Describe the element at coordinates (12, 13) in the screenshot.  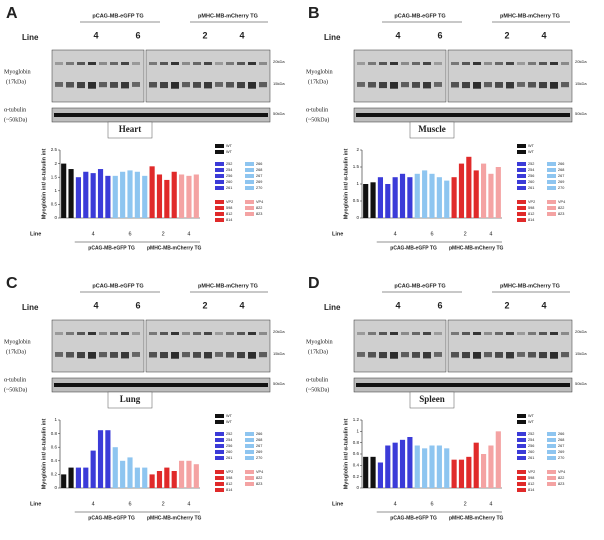
I see `panel-letter: A` at that location.